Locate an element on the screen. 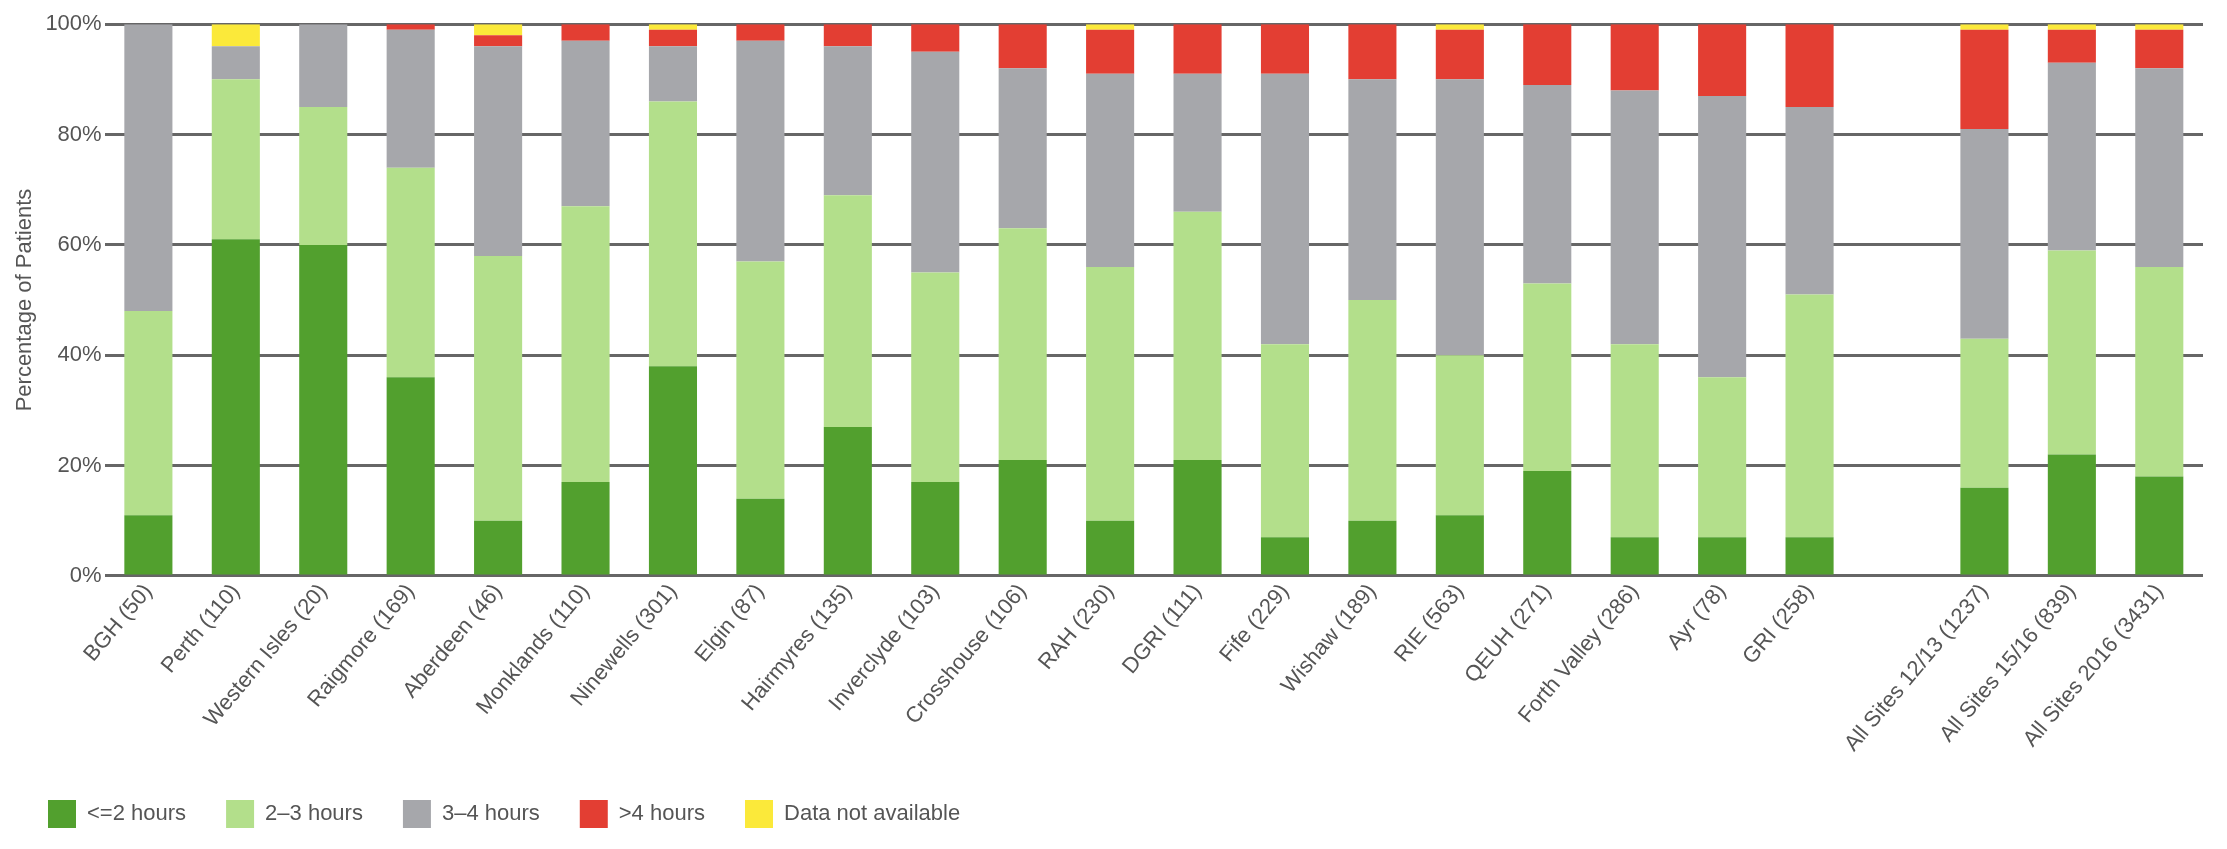 The height and width of the screenshot is (849, 2227). y-axis-title: Percentage of Patients is located at coordinates (24, 300).